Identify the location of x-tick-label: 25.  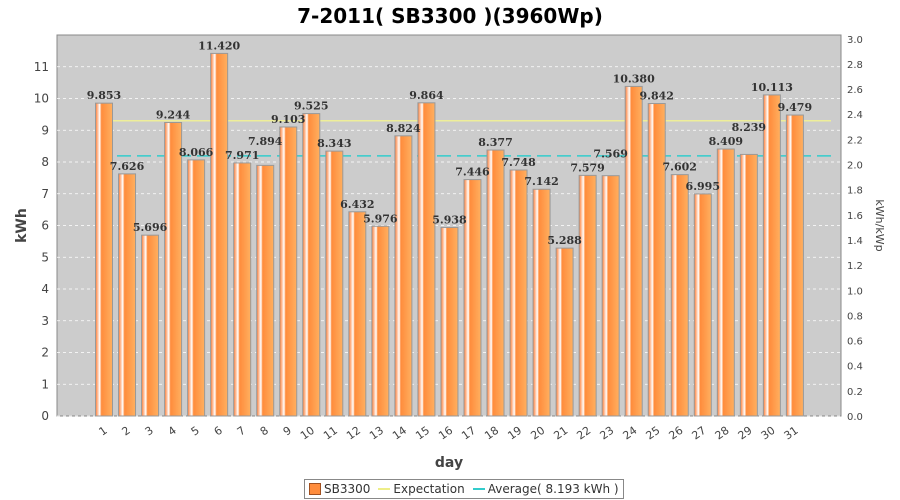
(653, 433).